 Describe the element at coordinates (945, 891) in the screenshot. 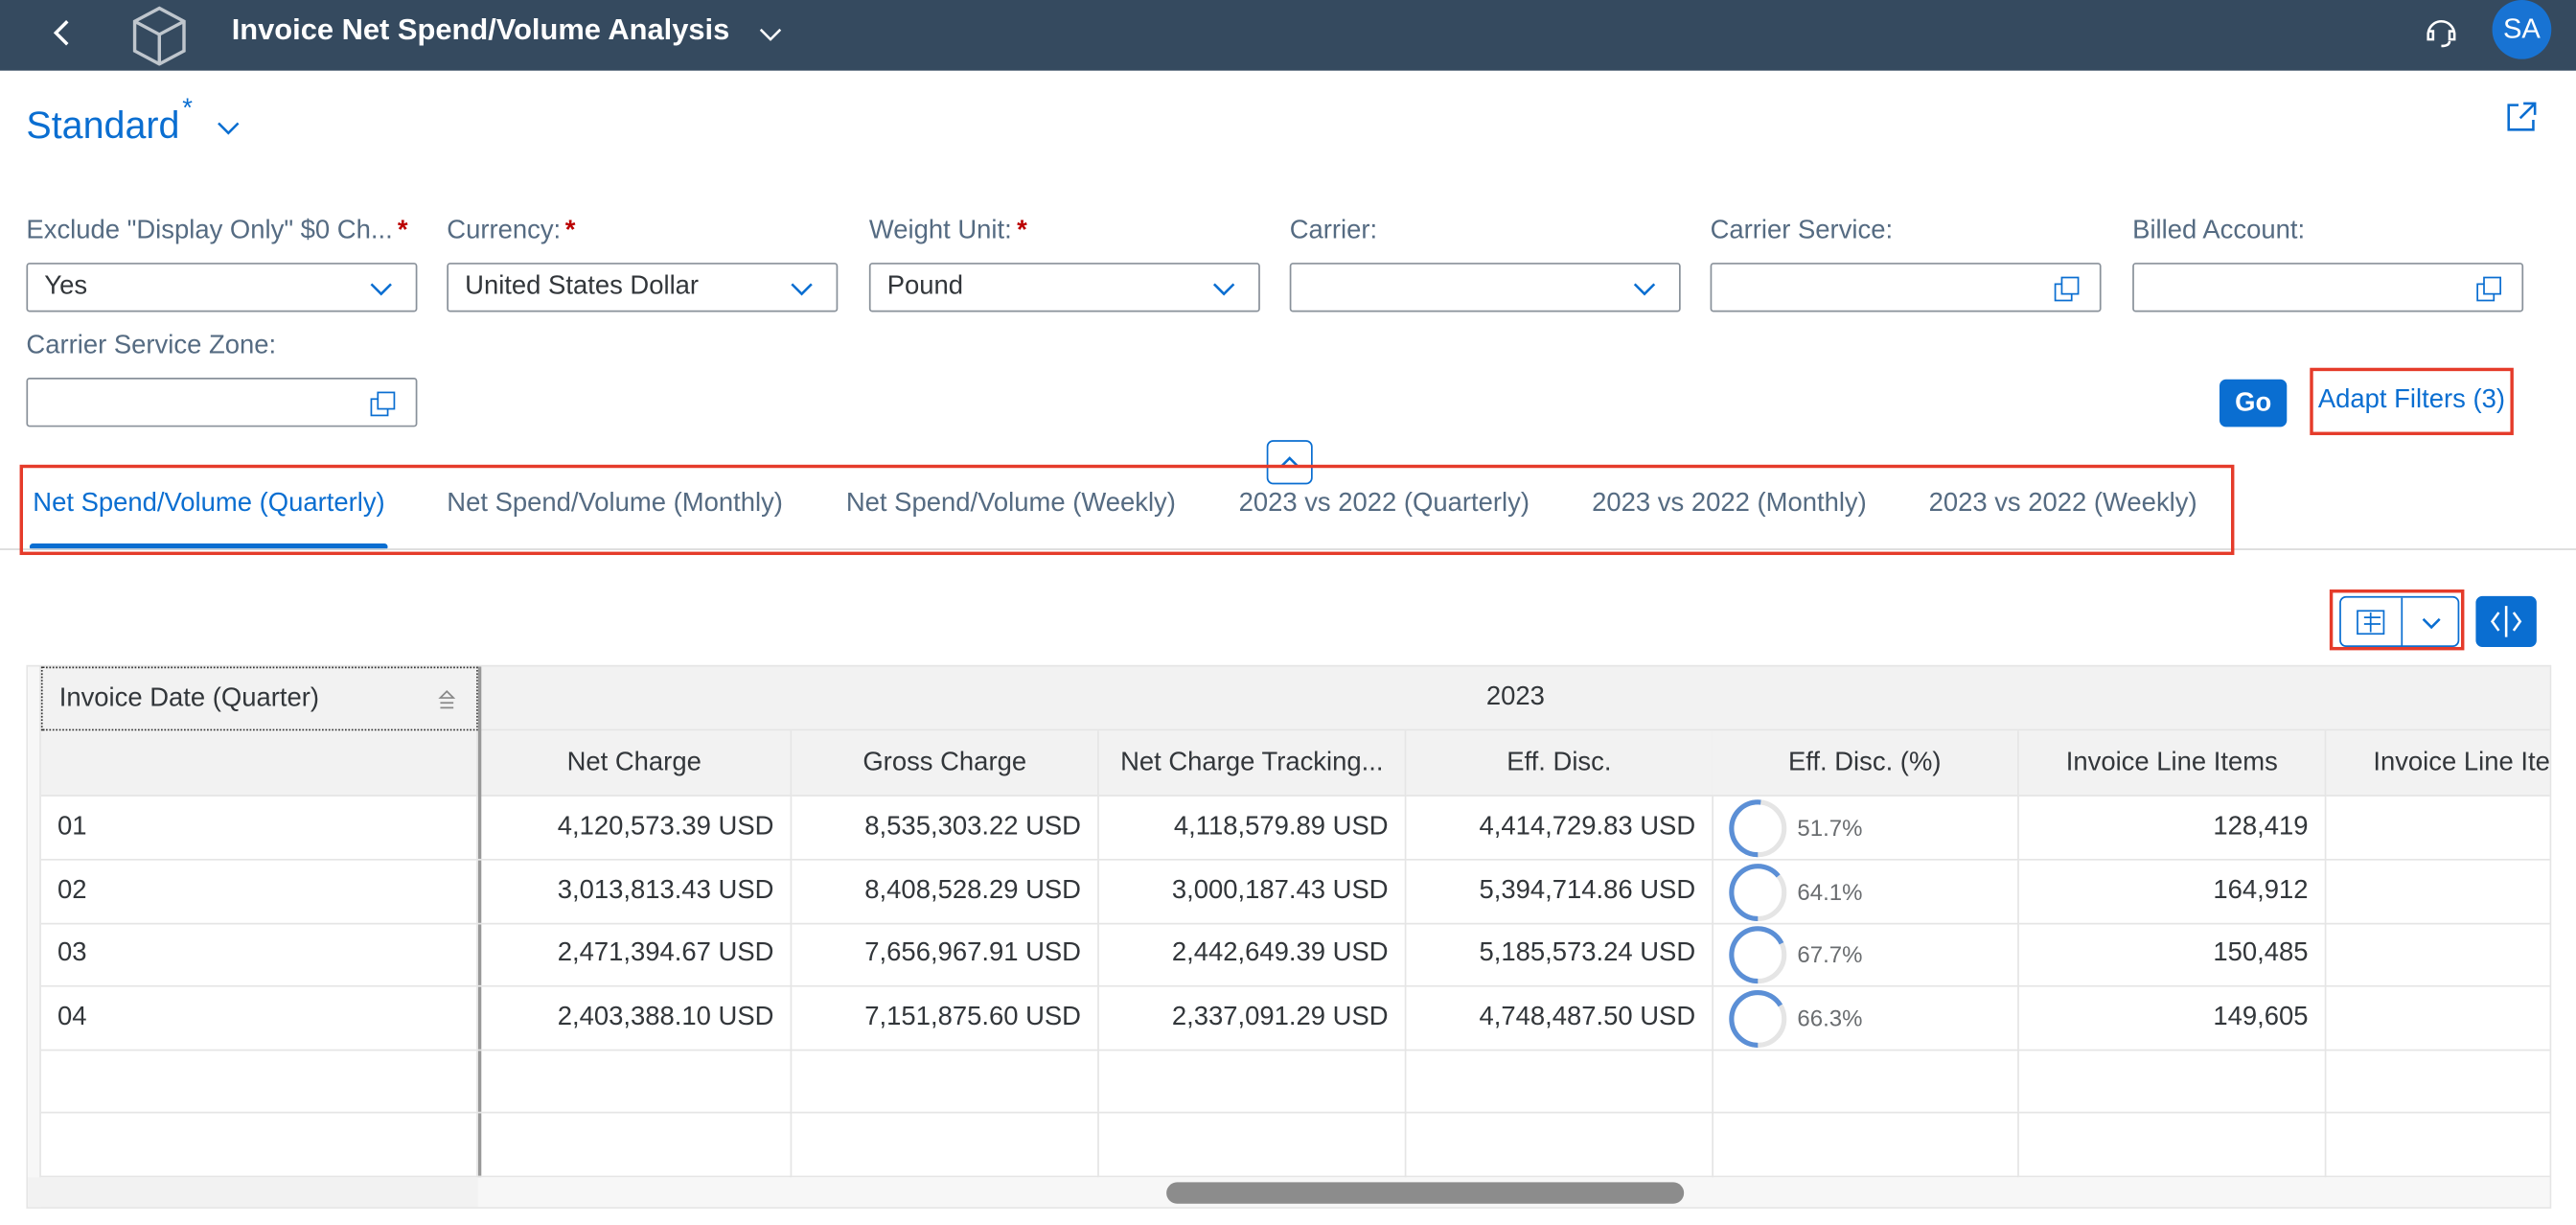

I see `data-cell: 8,408,528.29 USD` at that location.